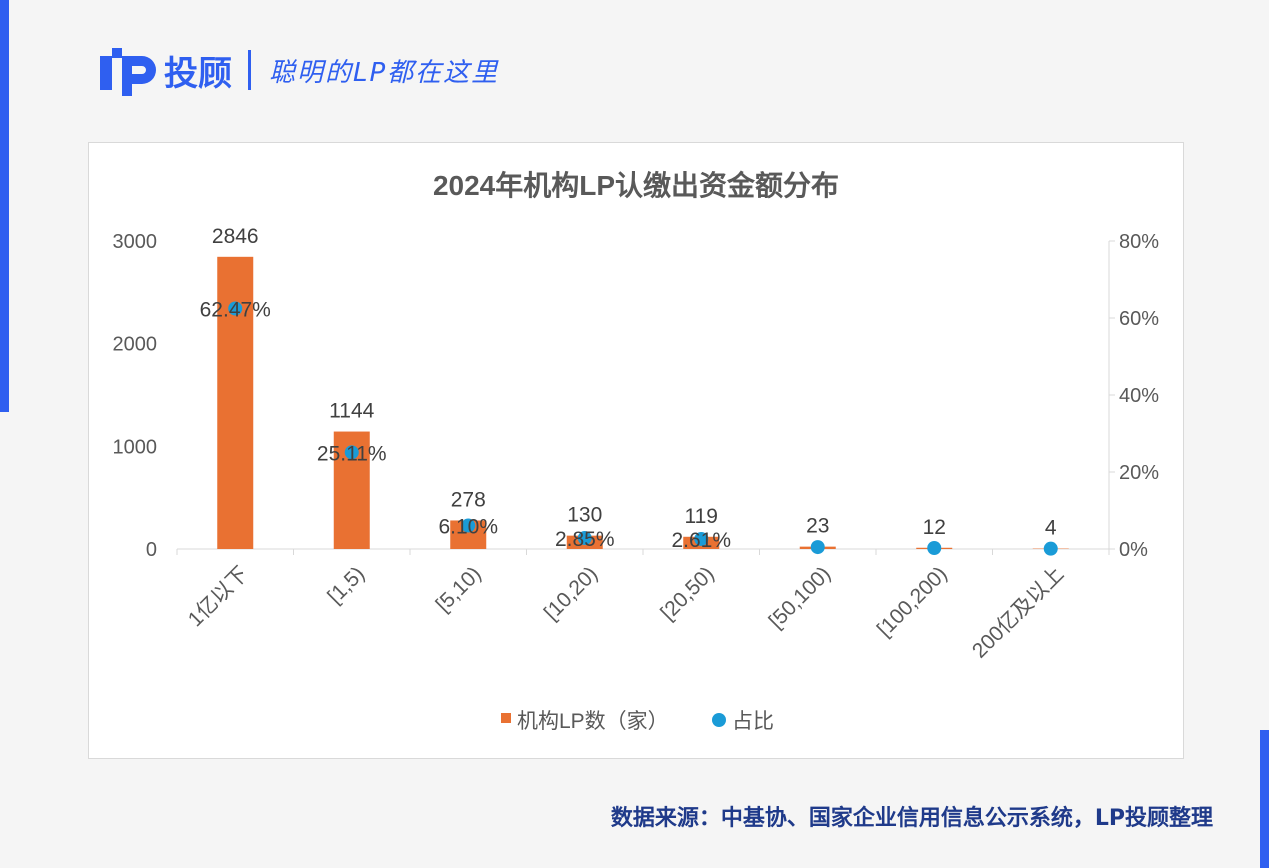 The height and width of the screenshot is (868, 1269). Describe the element at coordinates (249, 70) in the screenshot. I see `divider` at that location.